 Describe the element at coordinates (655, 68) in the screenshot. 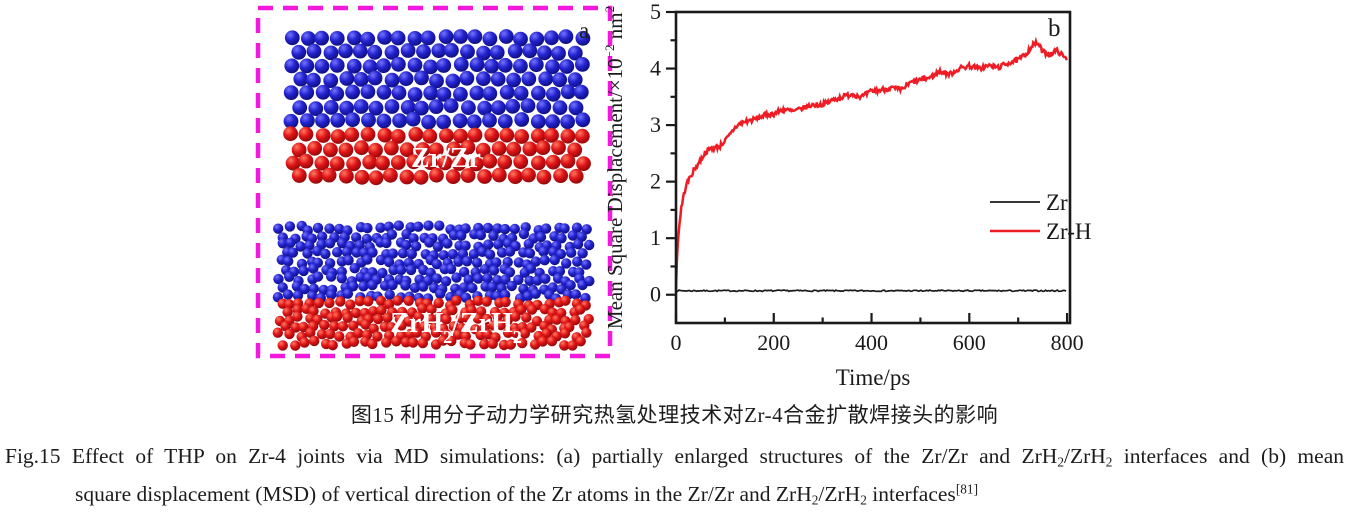

I see `svg-text: 4` at that location.